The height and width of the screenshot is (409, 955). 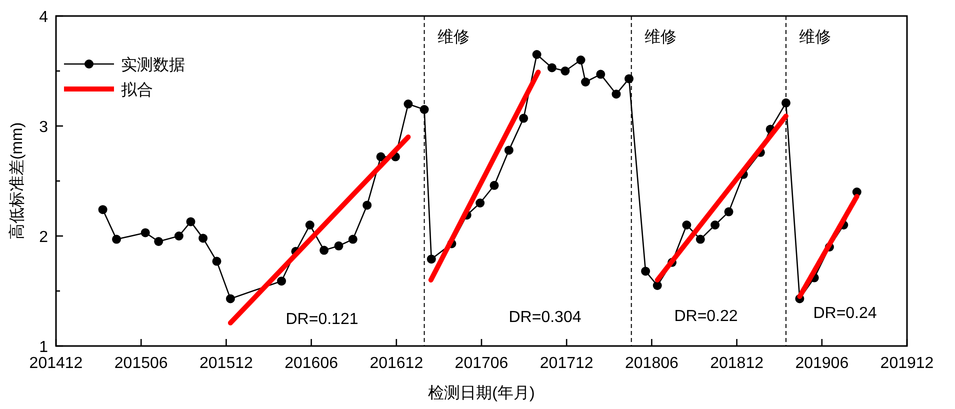 What do you see at coordinates (141, 363) in the screenshot?
I see `x-tick-label: 201506` at bounding box center [141, 363].